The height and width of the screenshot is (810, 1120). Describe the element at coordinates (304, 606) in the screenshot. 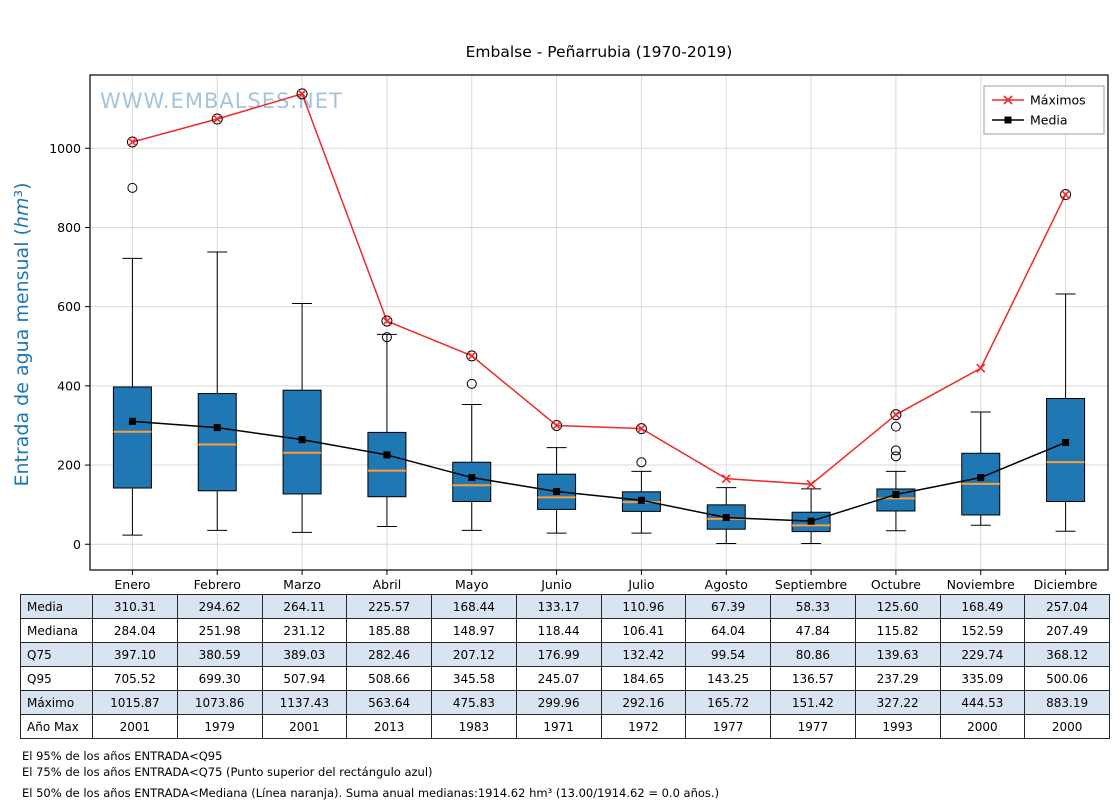

I see `table-cell: 264.11` at that location.